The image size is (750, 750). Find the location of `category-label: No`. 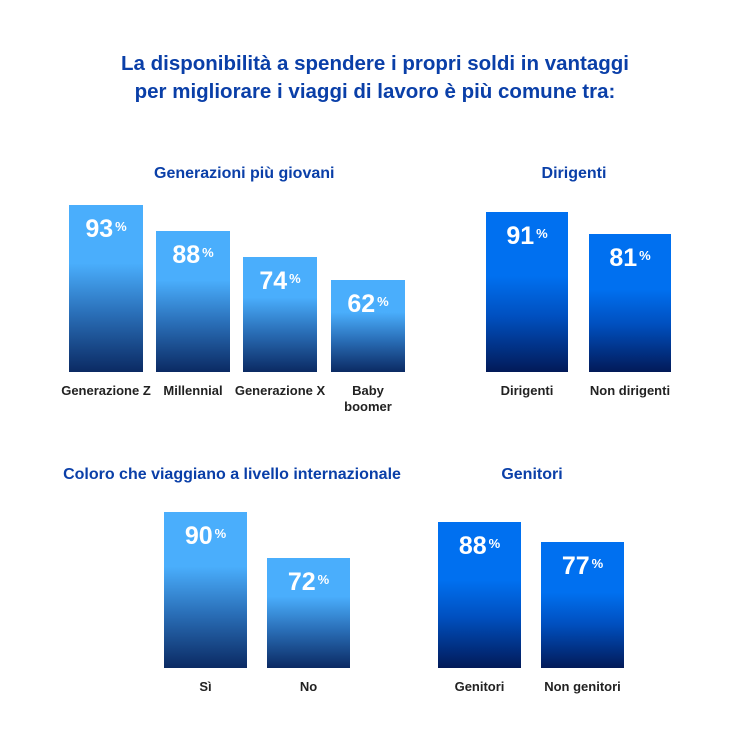

category-label: No is located at coordinates (308, 686).